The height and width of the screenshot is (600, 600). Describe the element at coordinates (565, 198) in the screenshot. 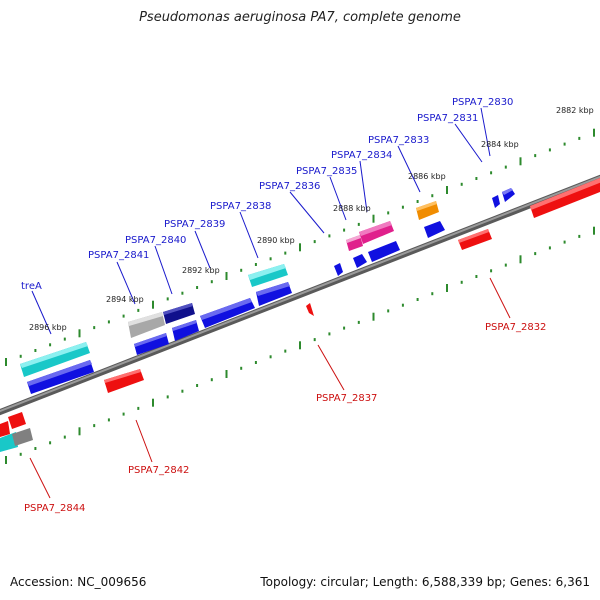

I see `gene-block-2832a` at that location.